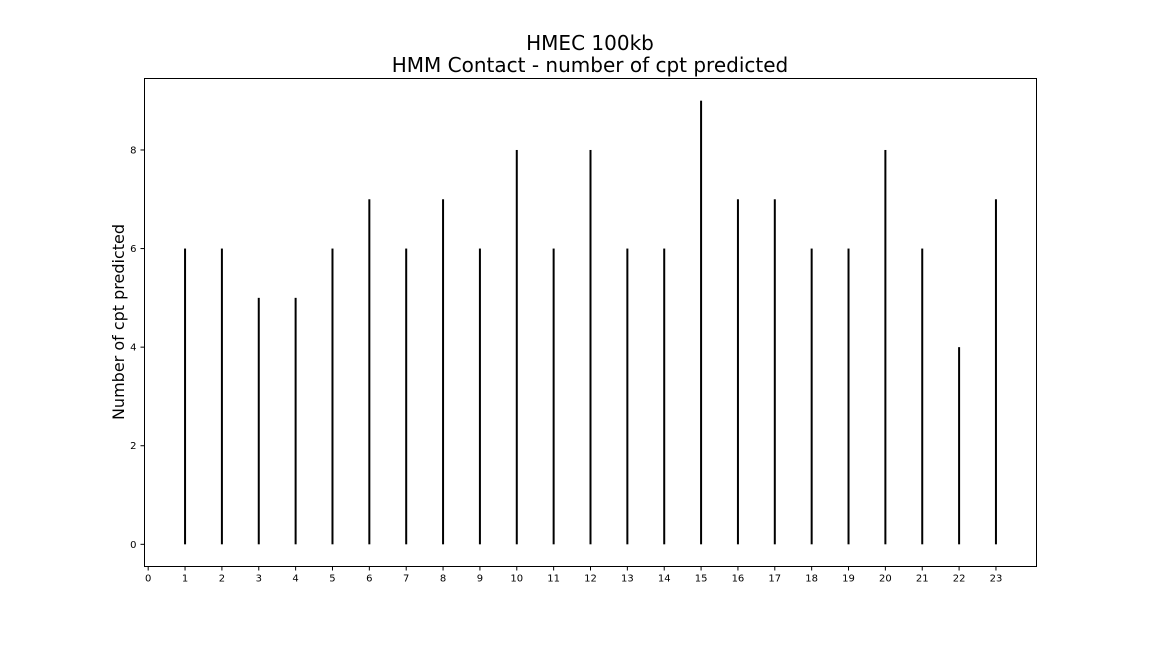 Image resolution: width=1152 pixels, height=648 pixels. I want to click on x-axis-ticks: 0 1 2 3 4 5 6 7 8 9 10 11 12 13 14 15 16 17 18 19 20 21 22 23, so click(574, 575).